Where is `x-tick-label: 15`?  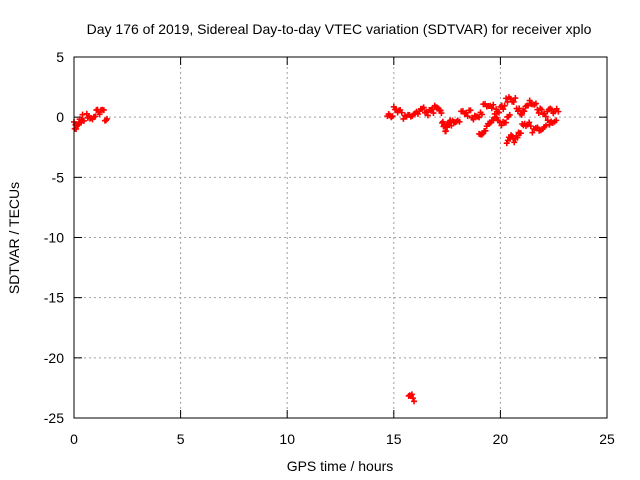 x-tick-label: 15 is located at coordinates (394, 439).